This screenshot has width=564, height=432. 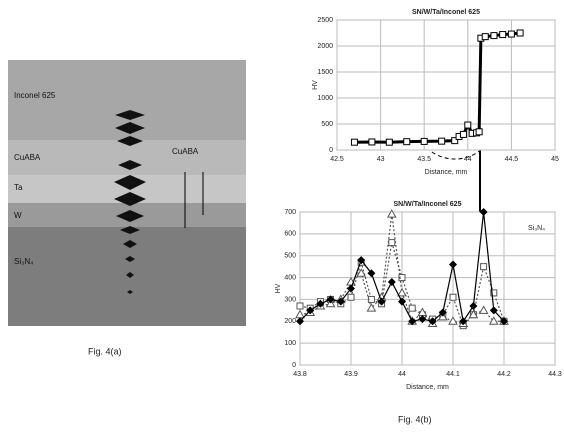 I want to click on y-tick-label: 1000, so click(x=325, y=98).